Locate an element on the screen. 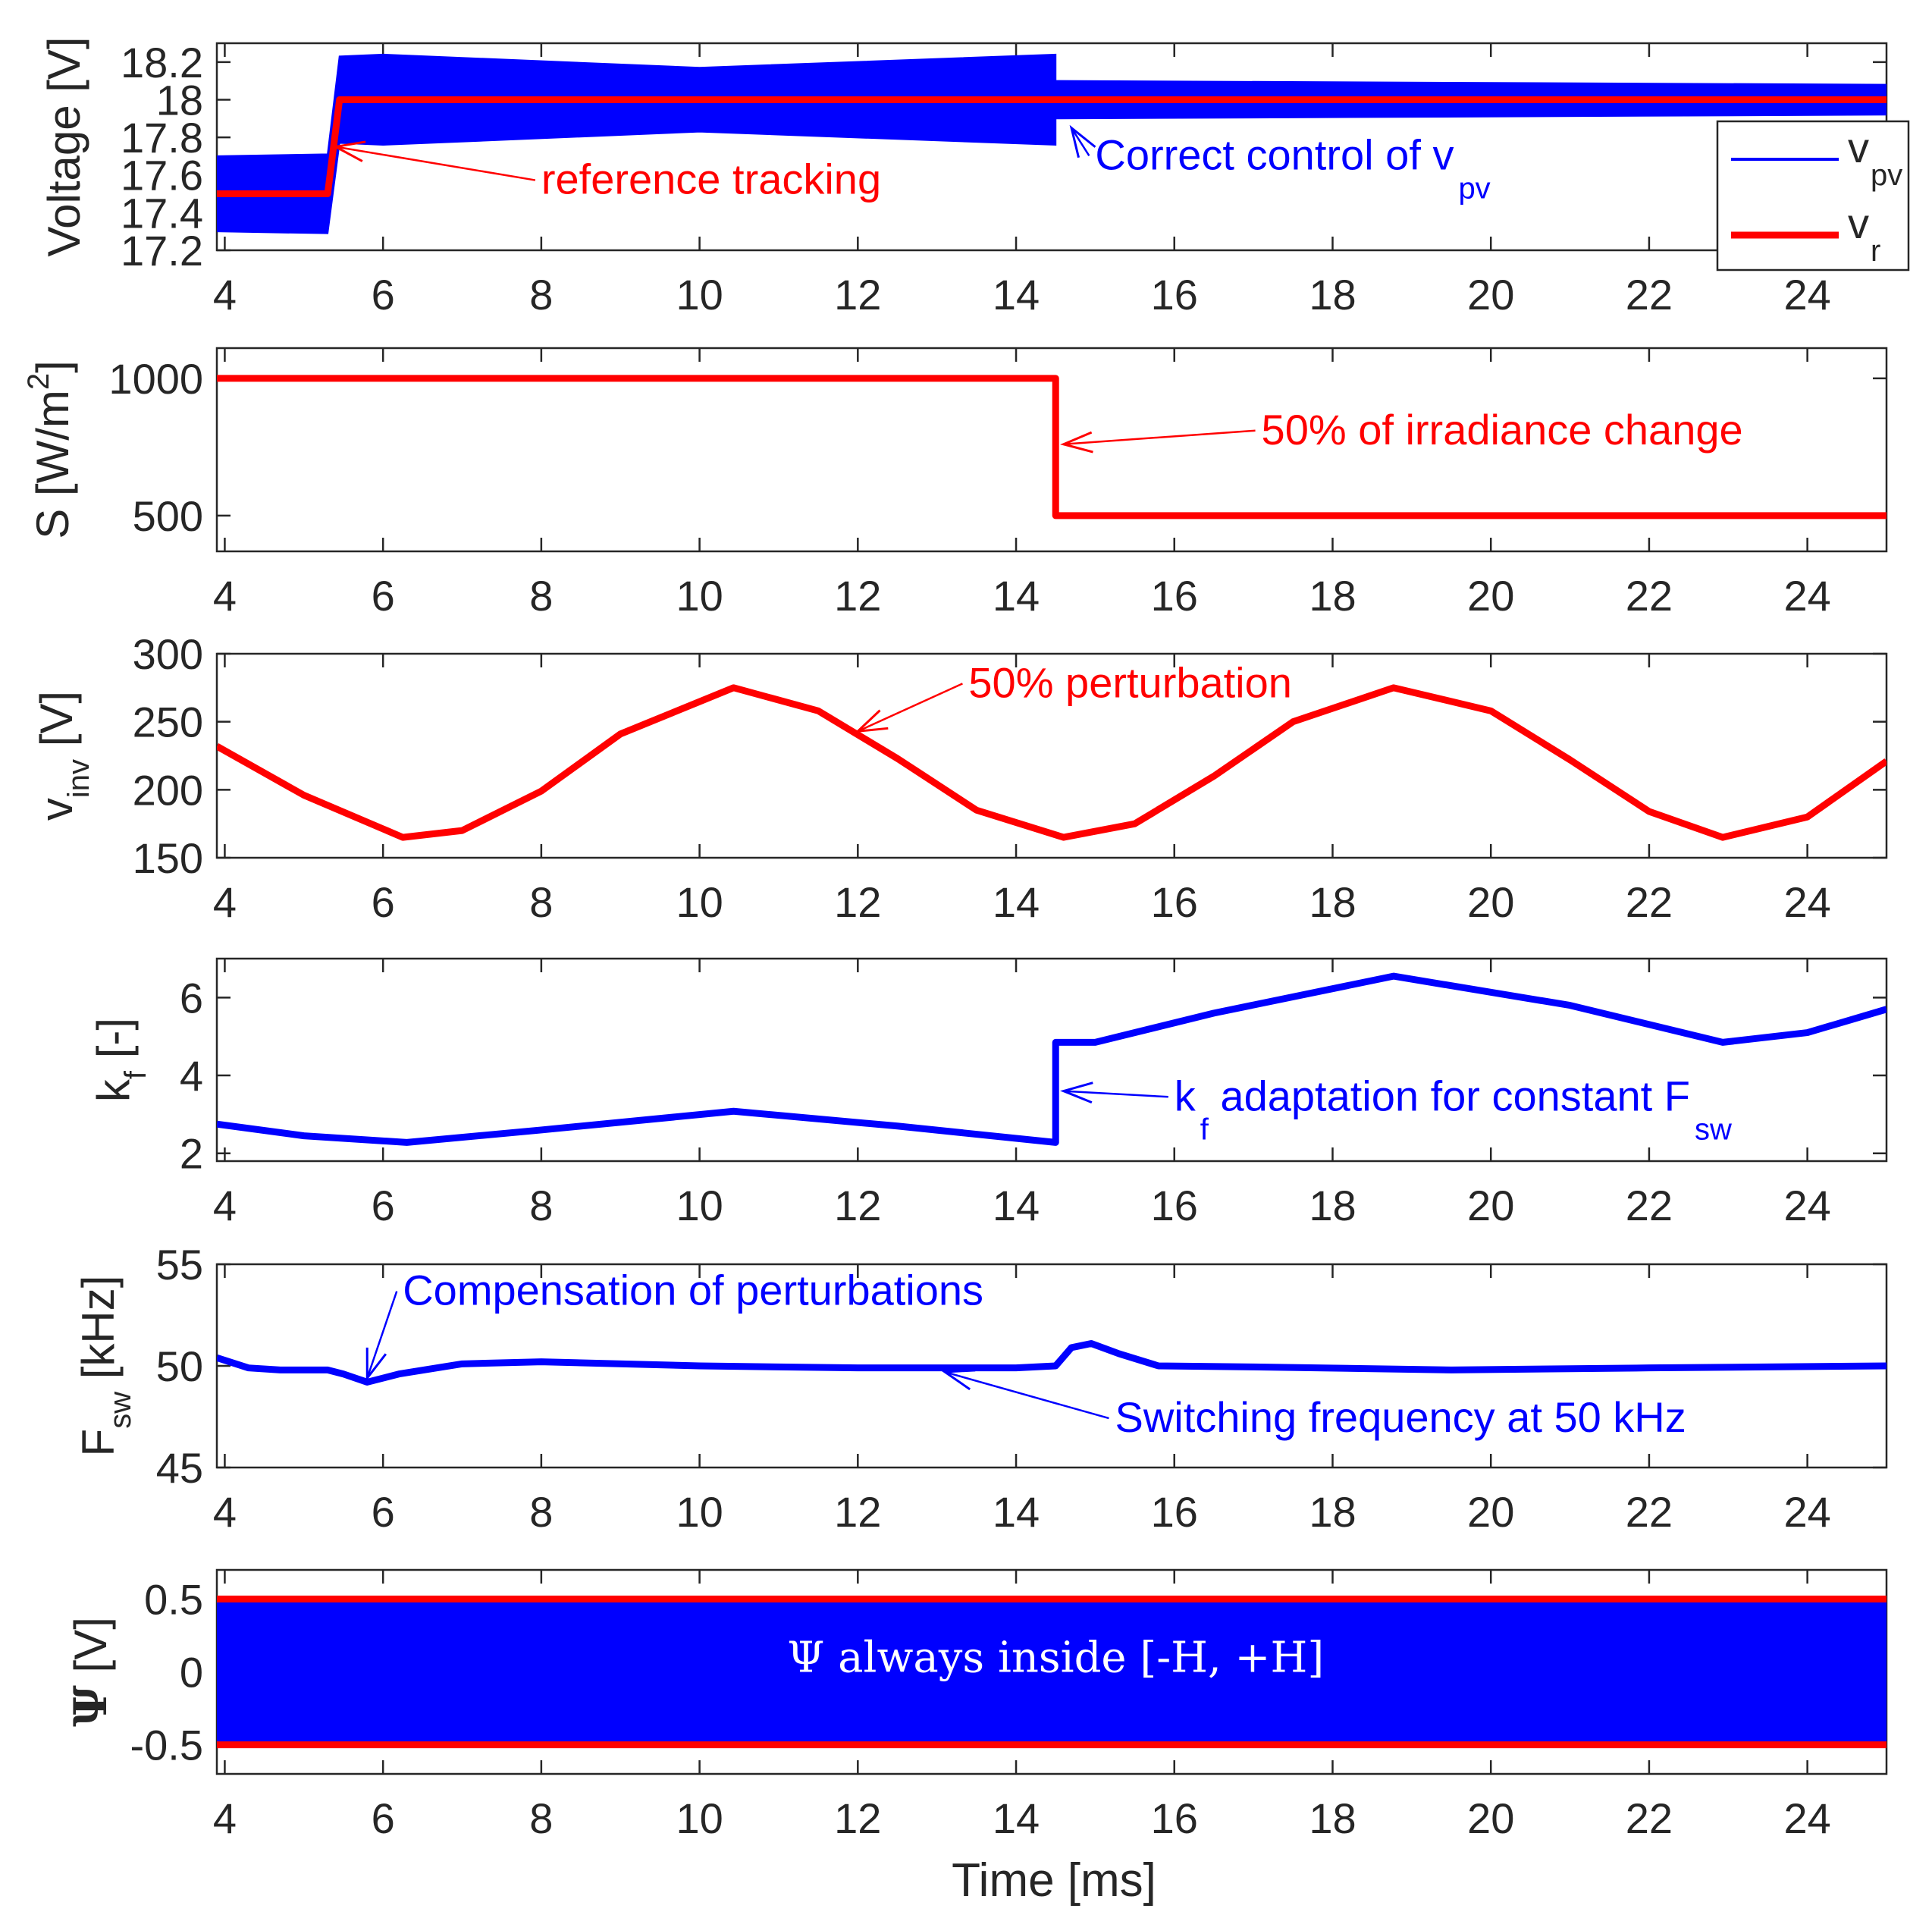 The width and height of the screenshot is (1932, 1918). annotation-kf-adaptation: kf adaptation for constant Fsw is located at coordinates (1396, 1109).